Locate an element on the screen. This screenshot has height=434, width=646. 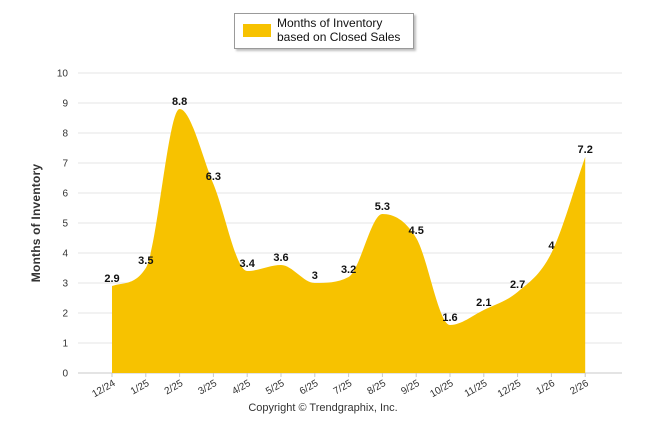
data-label: 1.6 is located at coordinates (449, 318).